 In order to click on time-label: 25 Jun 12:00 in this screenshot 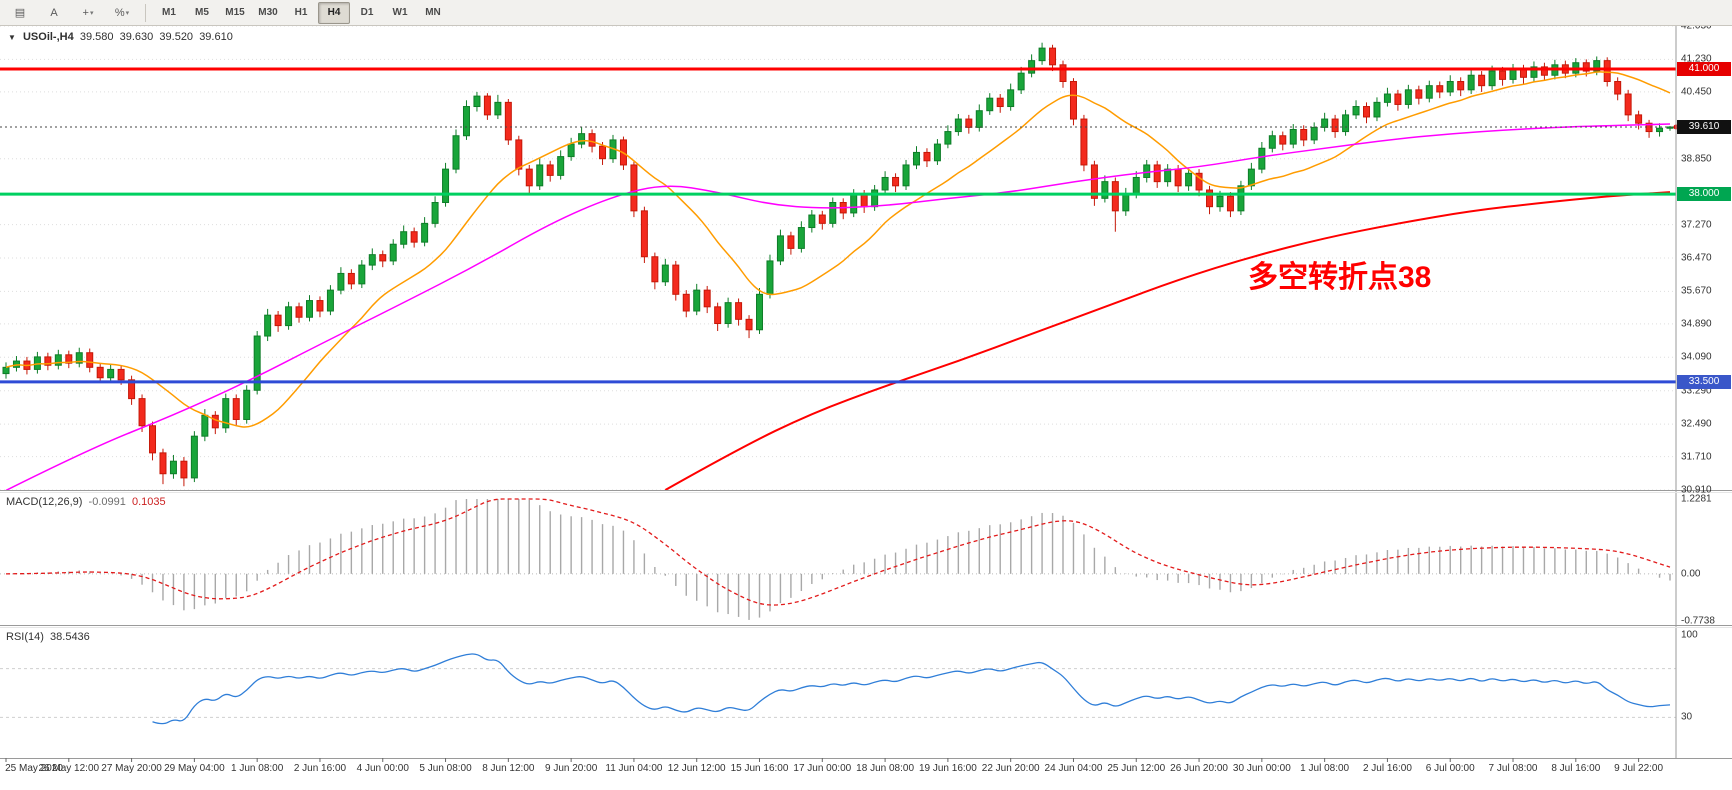, I will do `click(1136, 768)`.